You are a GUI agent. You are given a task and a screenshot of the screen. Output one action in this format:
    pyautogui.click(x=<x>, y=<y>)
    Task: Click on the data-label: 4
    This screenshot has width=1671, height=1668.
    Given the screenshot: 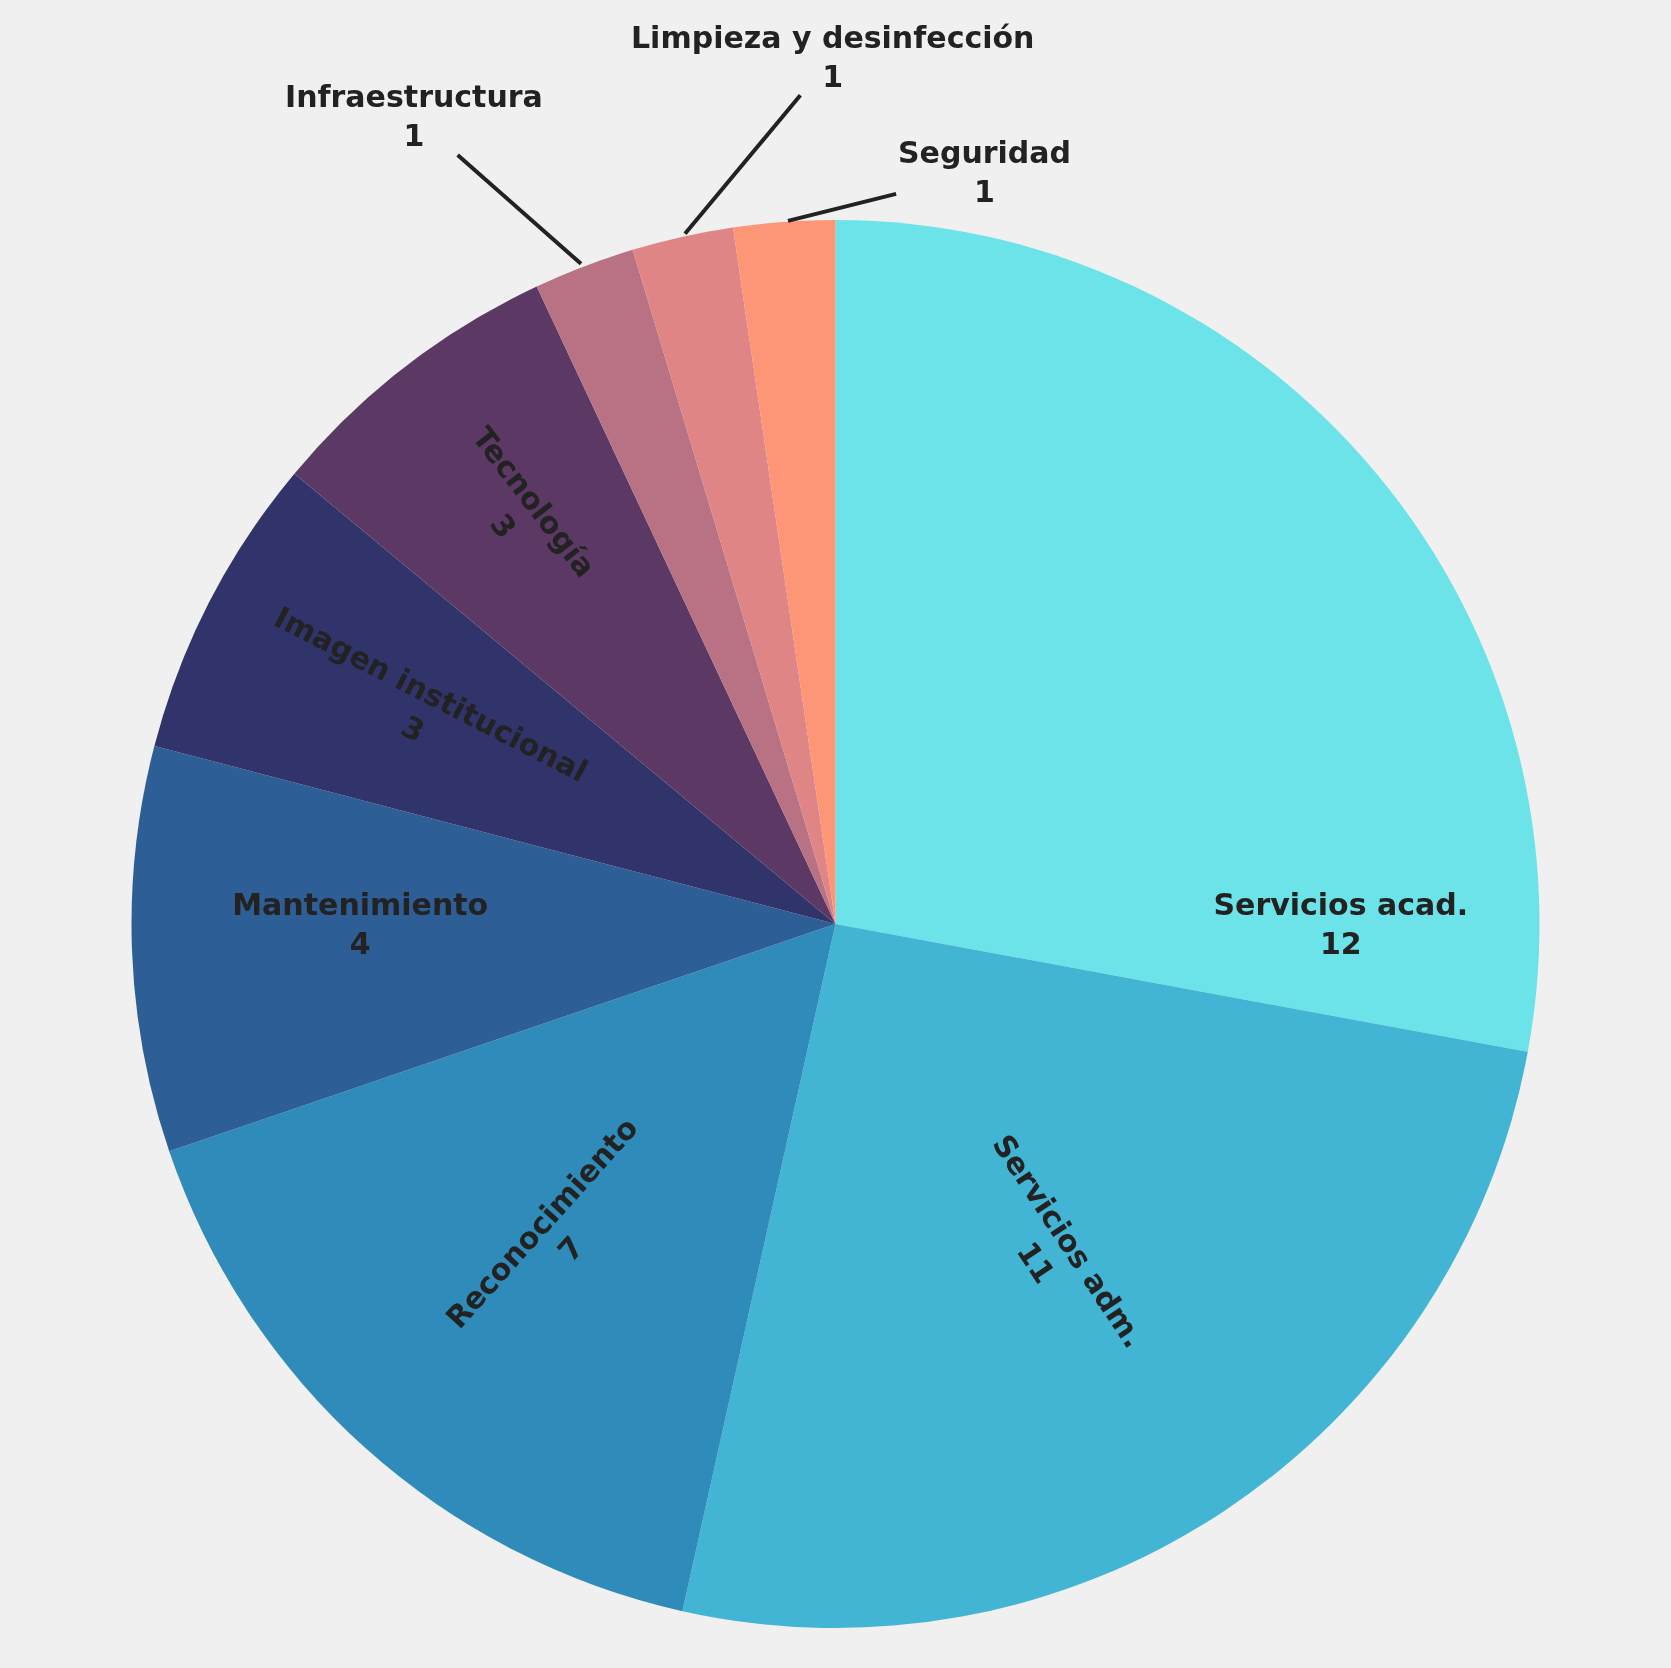 What is the action you would take?
    pyautogui.click(x=360, y=943)
    